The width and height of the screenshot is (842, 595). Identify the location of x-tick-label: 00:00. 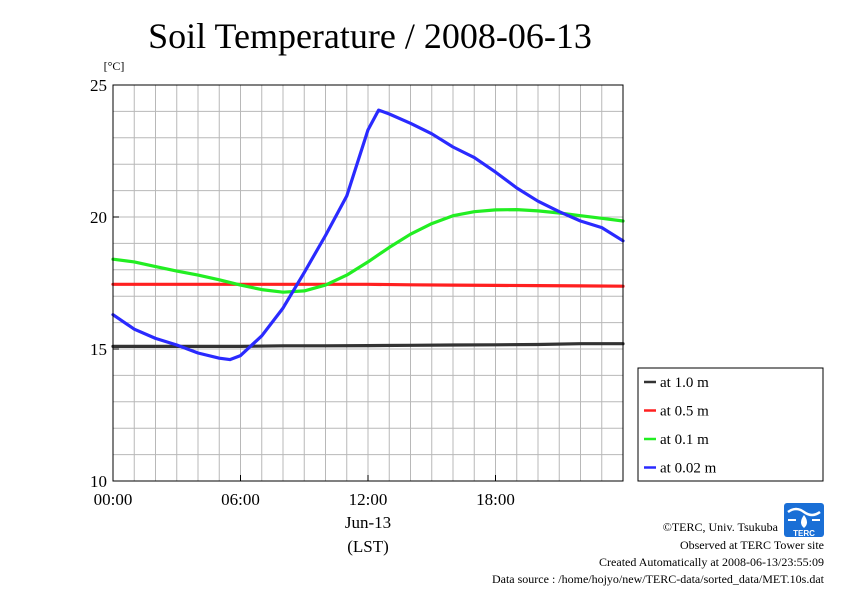
(113, 499).